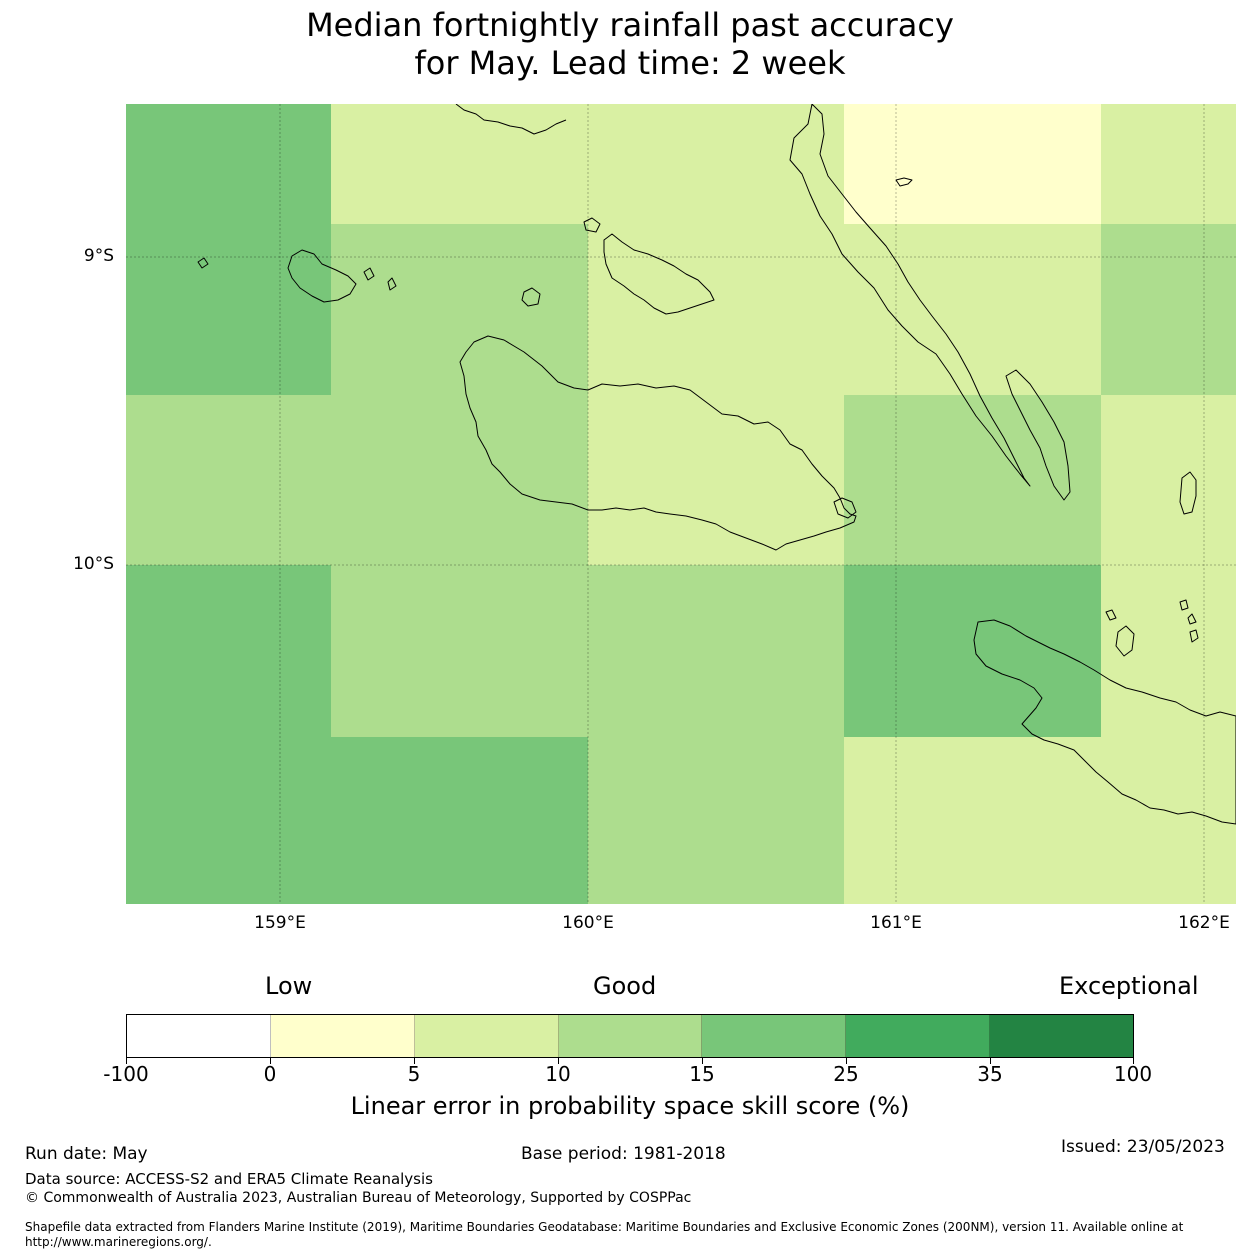 This screenshot has height=1260, width=1260. I want to click on title-line-2: for May. Lead time: 2 week, so click(630, 63).